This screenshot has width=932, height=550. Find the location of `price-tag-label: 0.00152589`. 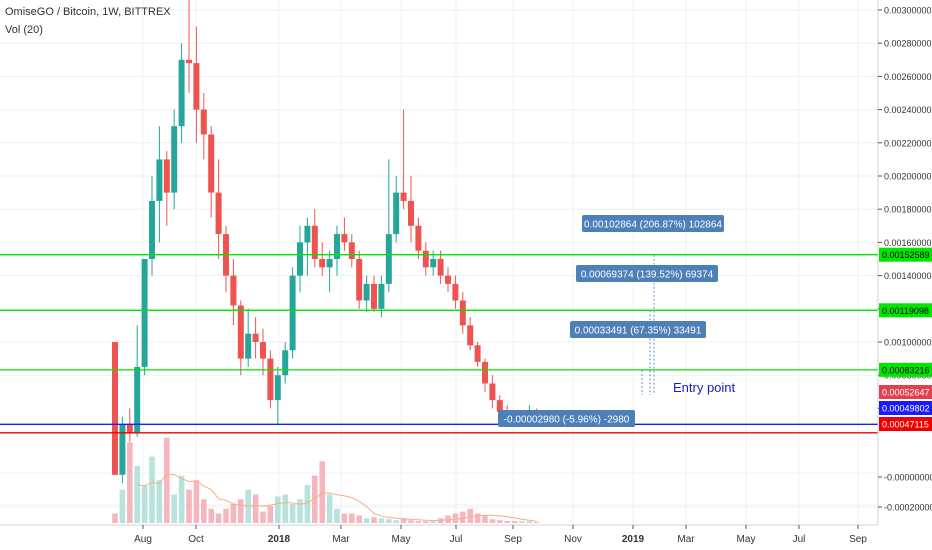

price-tag-label: 0.00152589 is located at coordinates (906, 255).